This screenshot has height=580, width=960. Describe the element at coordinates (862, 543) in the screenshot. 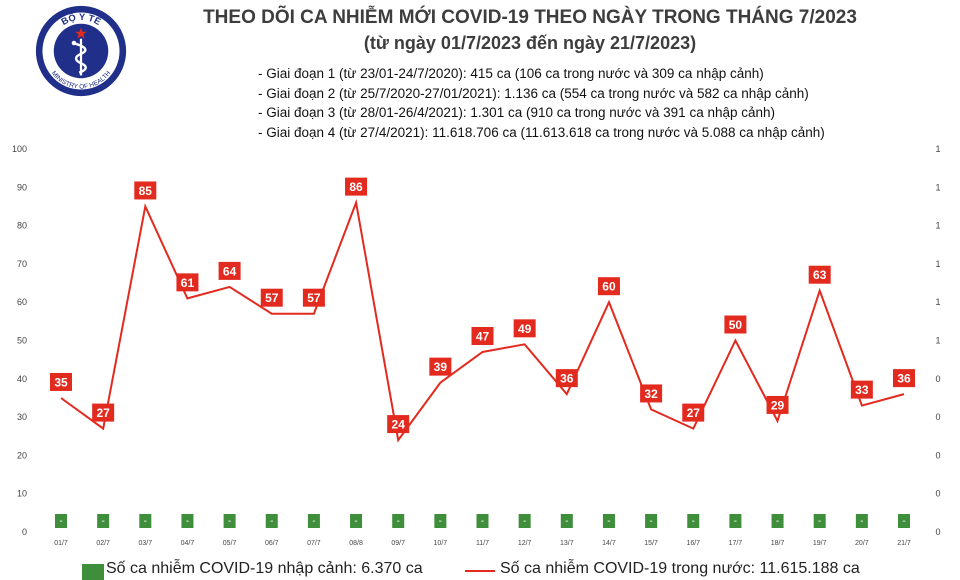

I see `x-axis-tick-label: 20/7` at that location.